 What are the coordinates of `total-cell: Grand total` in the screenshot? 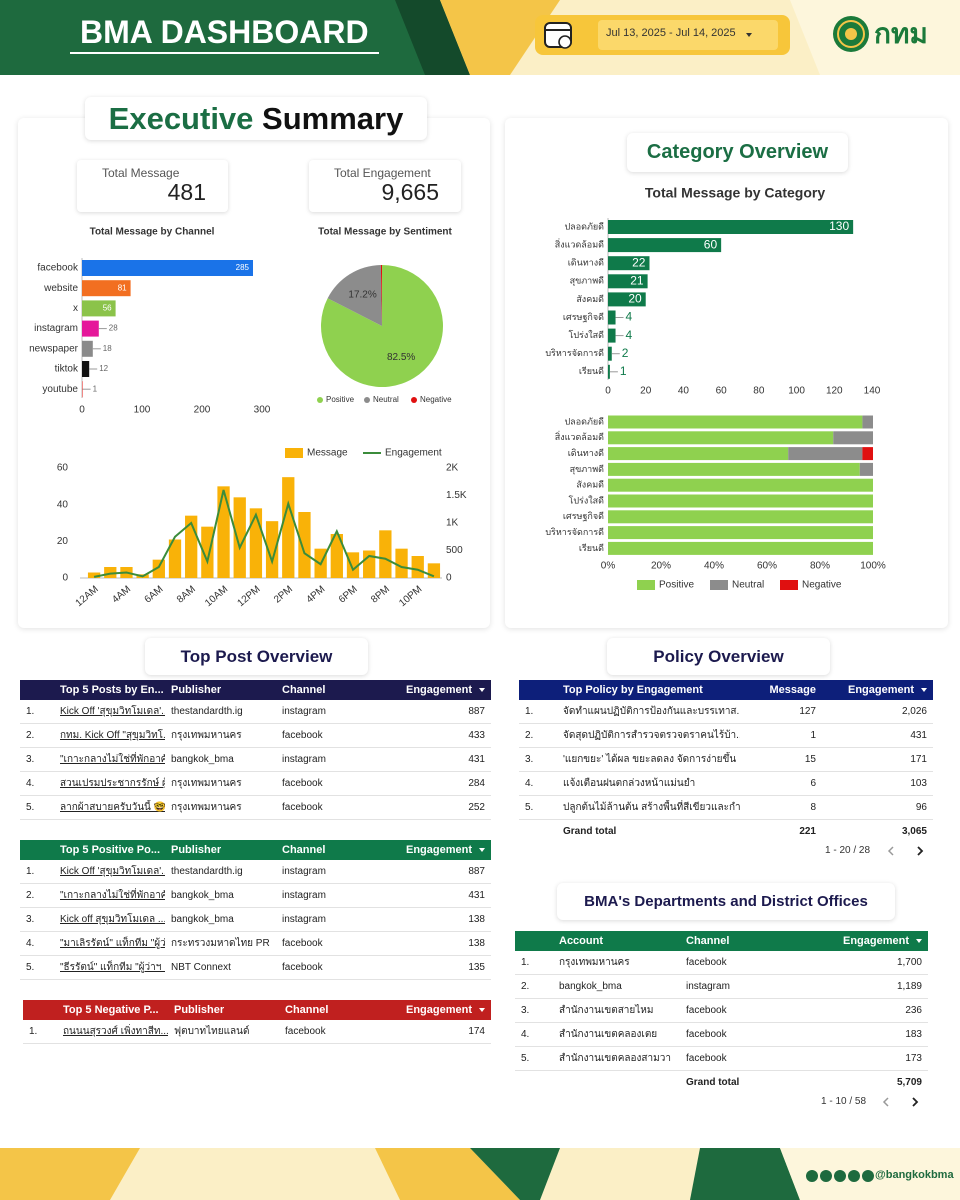 It's located at (713, 1082).